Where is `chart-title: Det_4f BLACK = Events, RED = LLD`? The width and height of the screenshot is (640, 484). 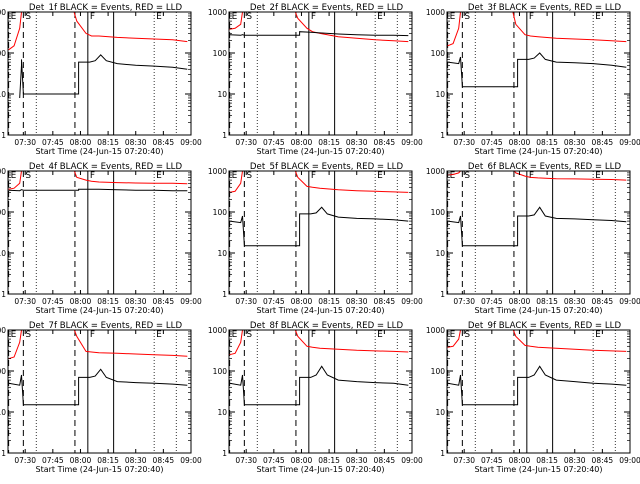
chart-title: Det_4f BLACK = Events, RED = LLD is located at coordinates (106, 167).